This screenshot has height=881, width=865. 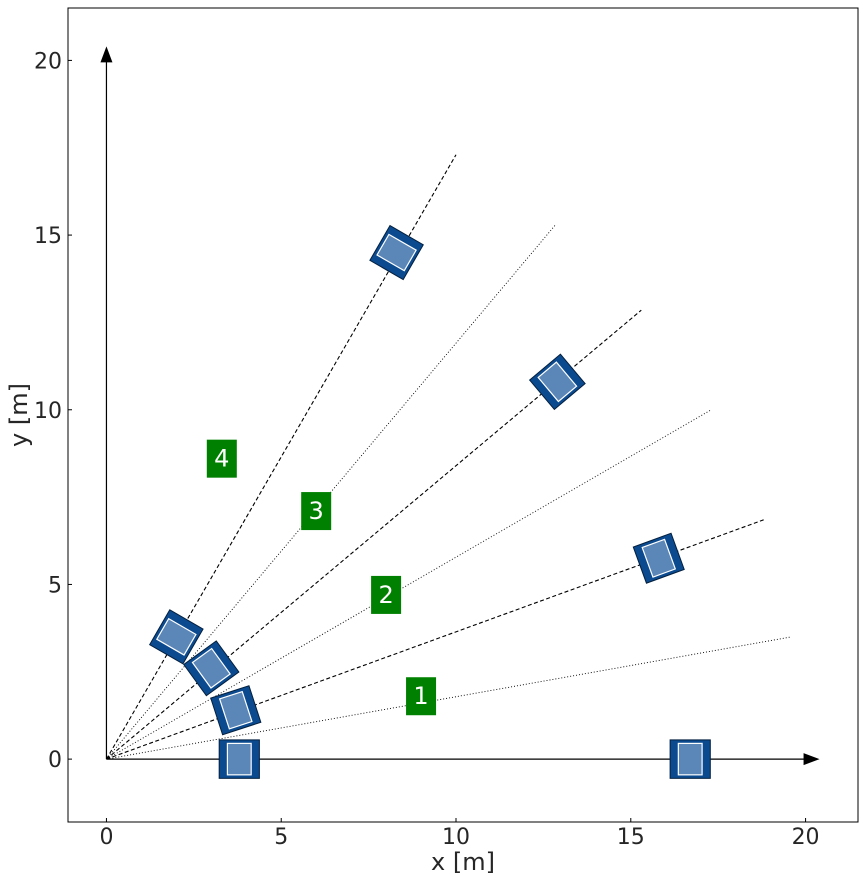 I want to click on x-axis-arrow, so click(x=811, y=759).